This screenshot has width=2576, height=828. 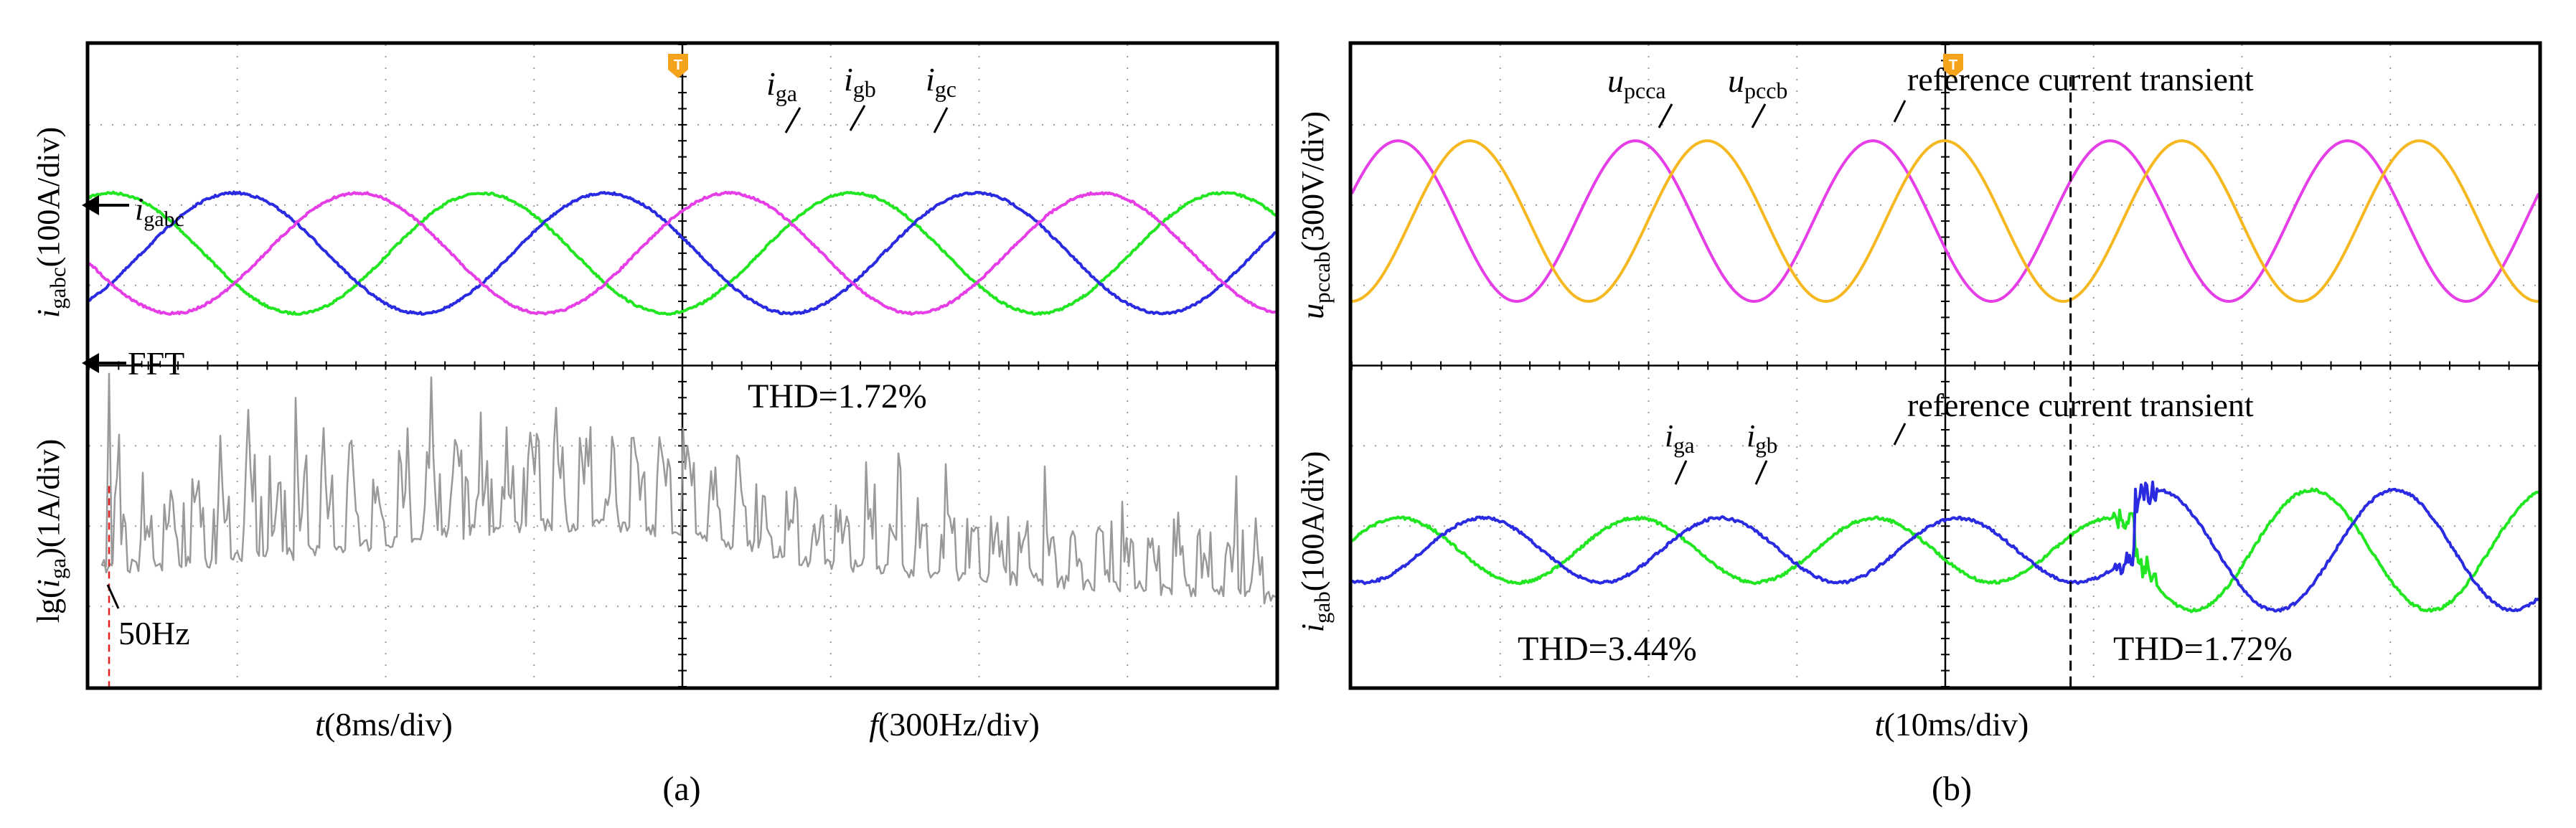 I want to click on channel-marker-igabc-main: i, so click(x=139, y=209).